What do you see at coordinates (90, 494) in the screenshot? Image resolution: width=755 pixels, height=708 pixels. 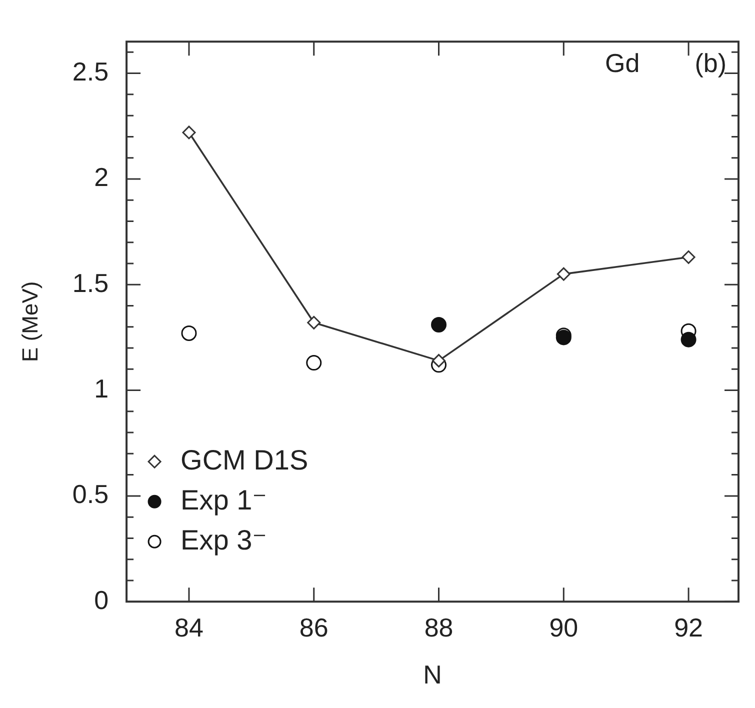 I see `y-tick-label: 0.5` at bounding box center [90, 494].